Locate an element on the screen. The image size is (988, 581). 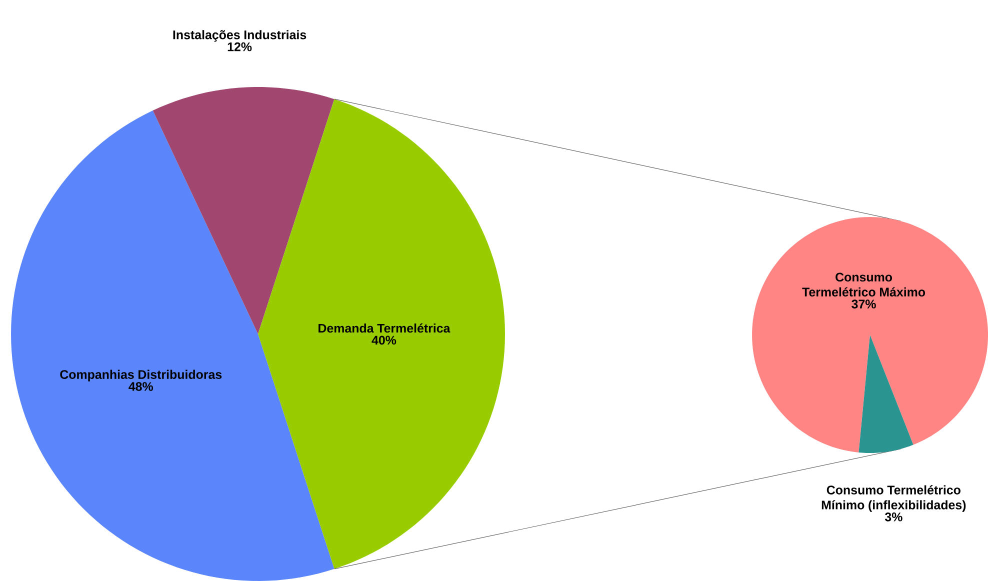
slice-label: Consumo Termelétrico Mínimo (inflexibilidades) is located at coordinates (894, 498).